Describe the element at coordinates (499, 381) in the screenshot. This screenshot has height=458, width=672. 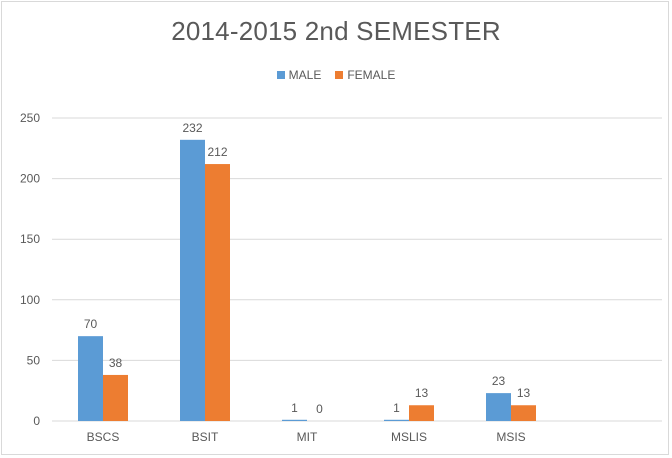
I see `data-label-male-msis: 23` at that location.